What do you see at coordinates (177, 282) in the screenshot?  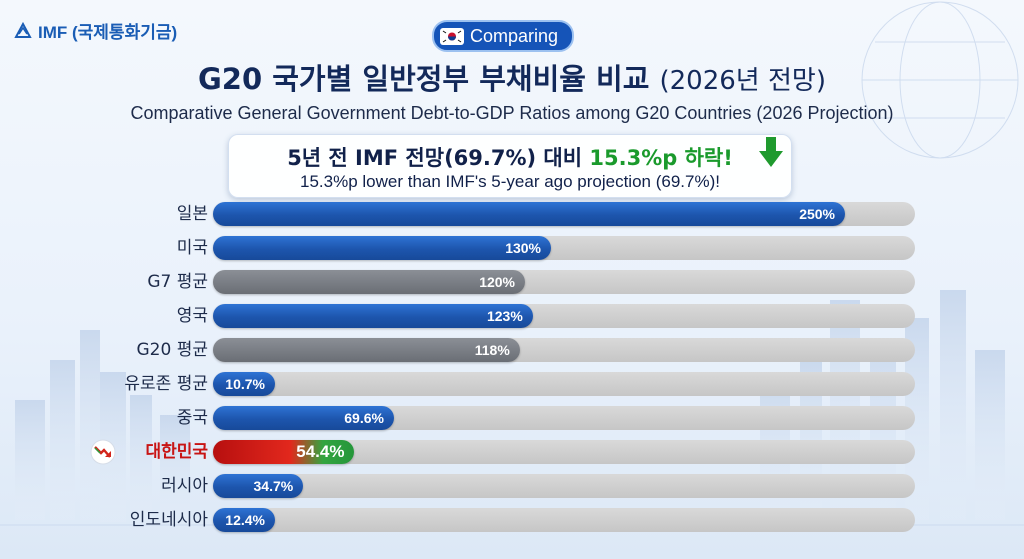 I see `category-label: G7 평균` at bounding box center [177, 282].